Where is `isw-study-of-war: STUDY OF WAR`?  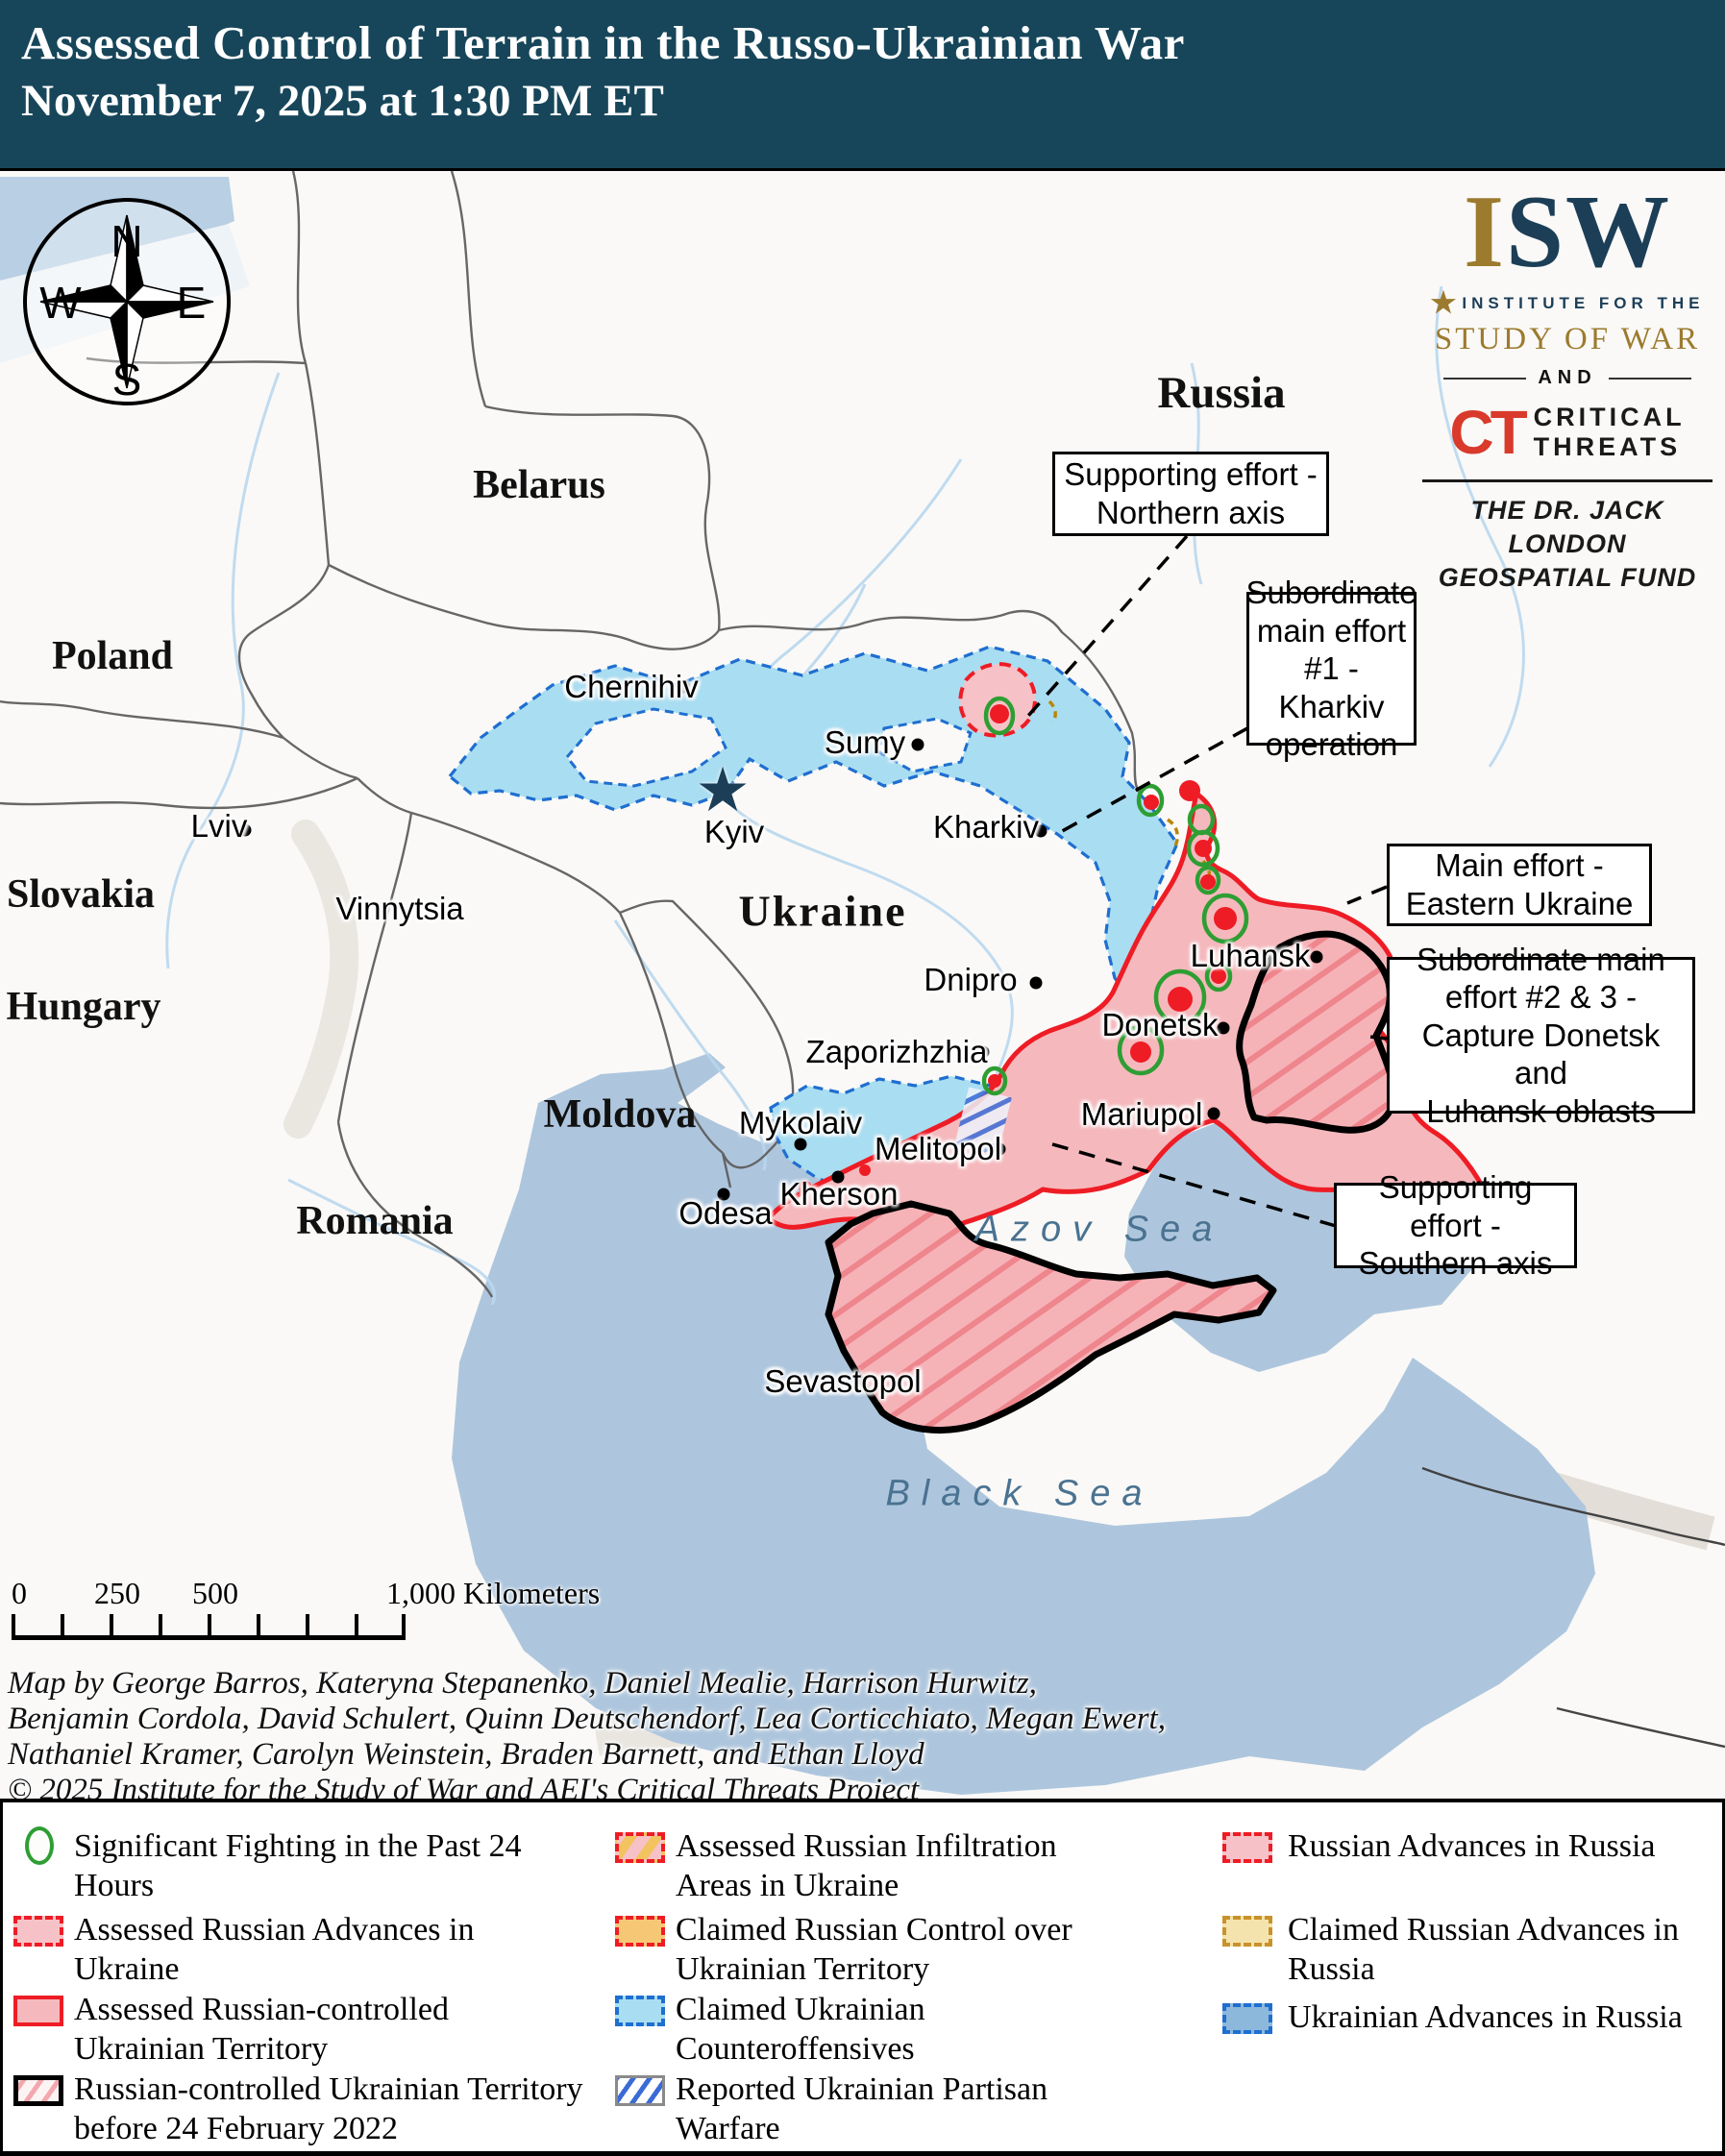 isw-study-of-war: STUDY OF WAR is located at coordinates (1567, 339).